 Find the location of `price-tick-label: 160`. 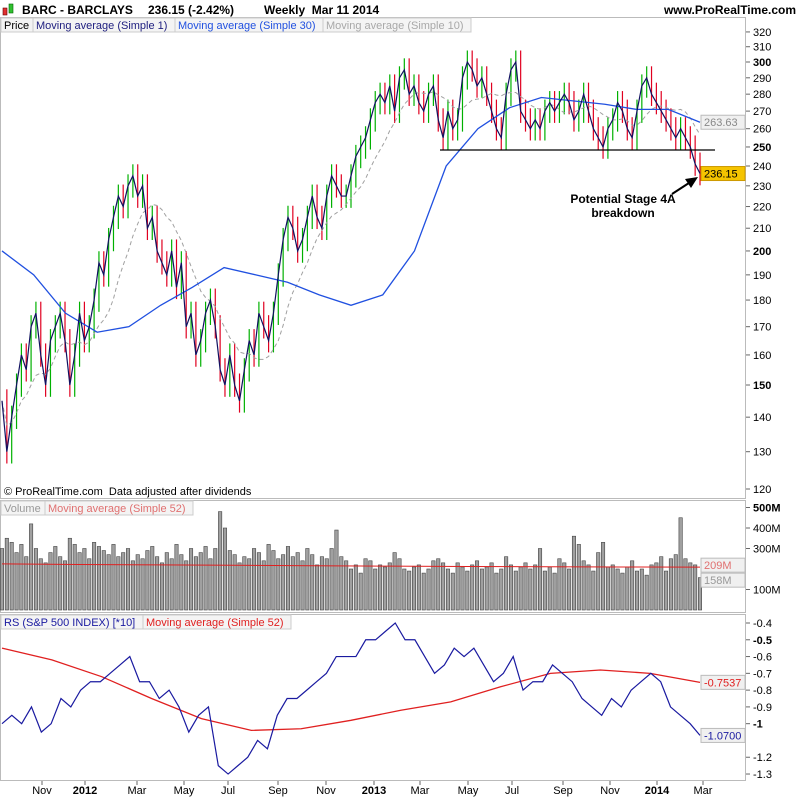

price-tick-label: 160 is located at coordinates (762, 356).